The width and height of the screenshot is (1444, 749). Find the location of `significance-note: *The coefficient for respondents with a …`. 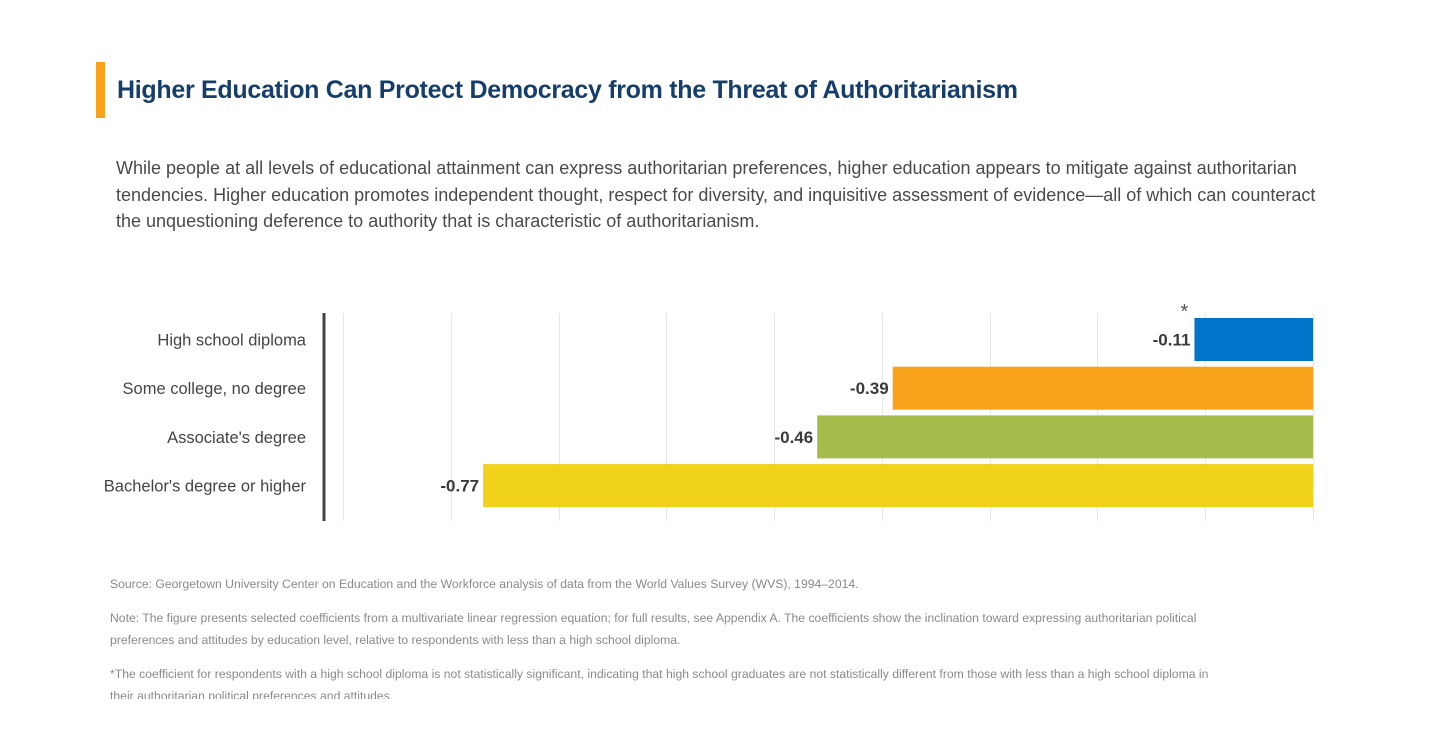

significance-note: *The coefficient for respondents with a … is located at coordinates (659, 683).